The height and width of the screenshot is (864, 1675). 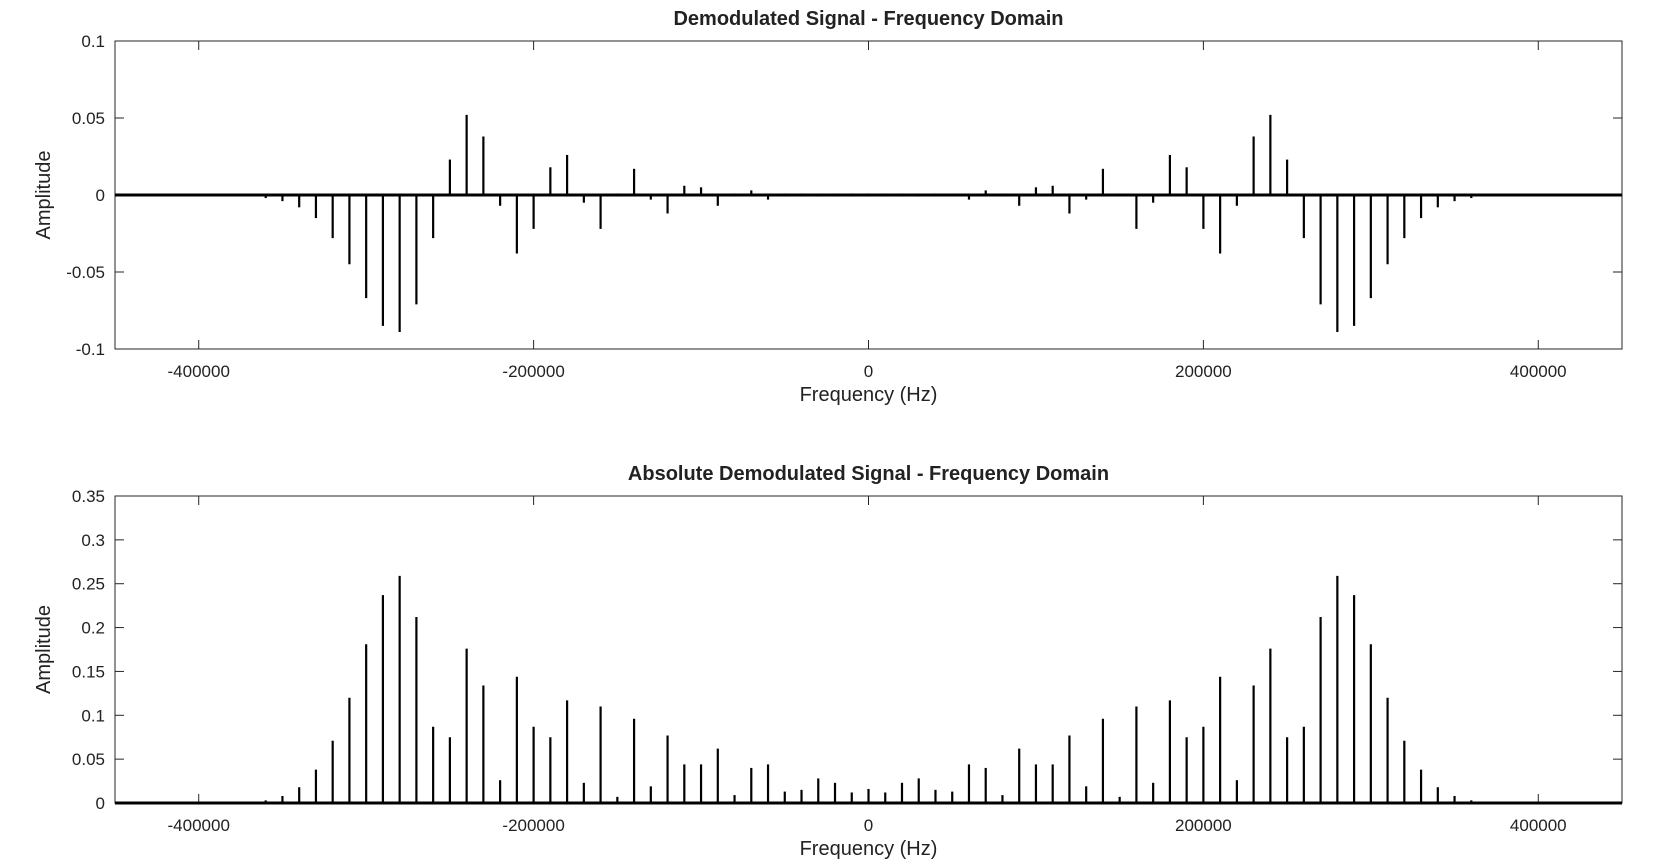 What do you see at coordinates (88, 496) in the screenshot?
I see `y-tick-label: 0.35` at bounding box center [88, 496].